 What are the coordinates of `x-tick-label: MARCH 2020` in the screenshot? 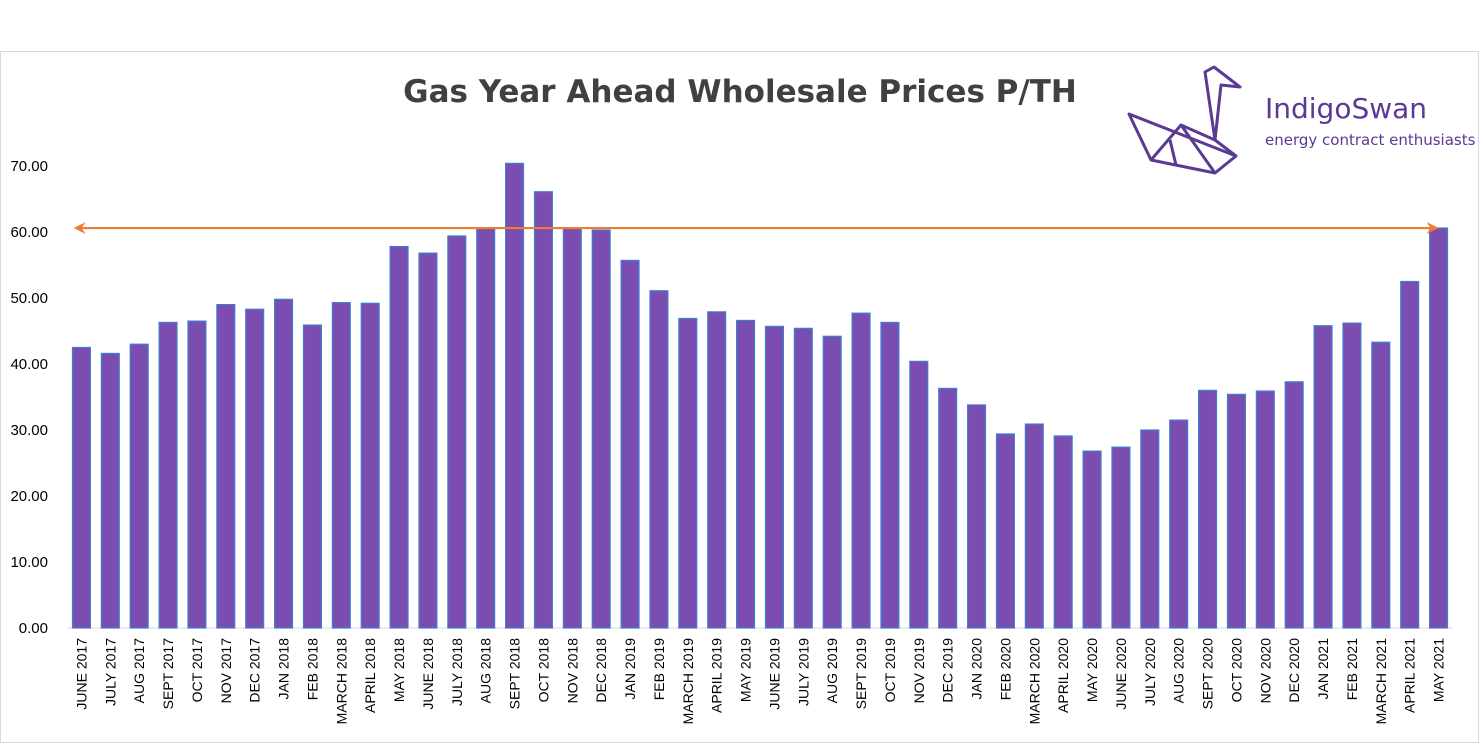 It's located at (1034, 681).